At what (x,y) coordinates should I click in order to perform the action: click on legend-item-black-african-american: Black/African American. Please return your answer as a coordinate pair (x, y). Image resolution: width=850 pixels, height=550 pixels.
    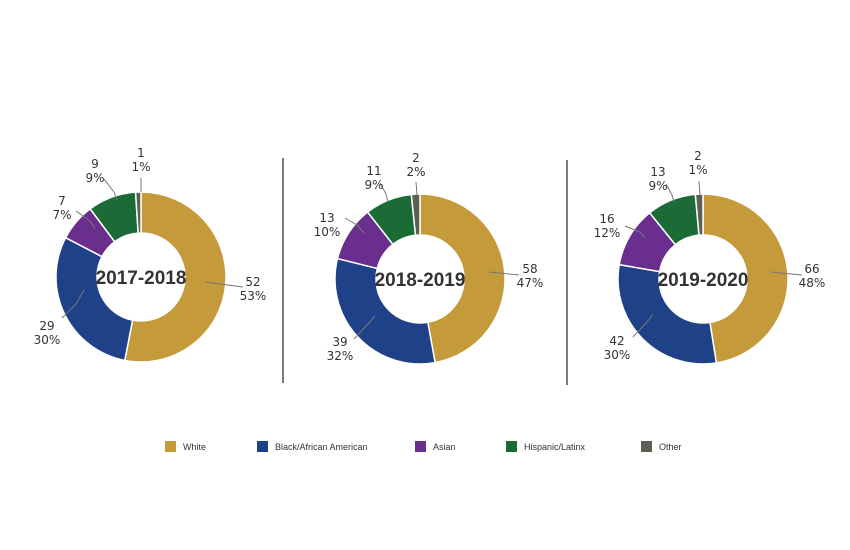
    Looking at the image, I should click on (312, 446).